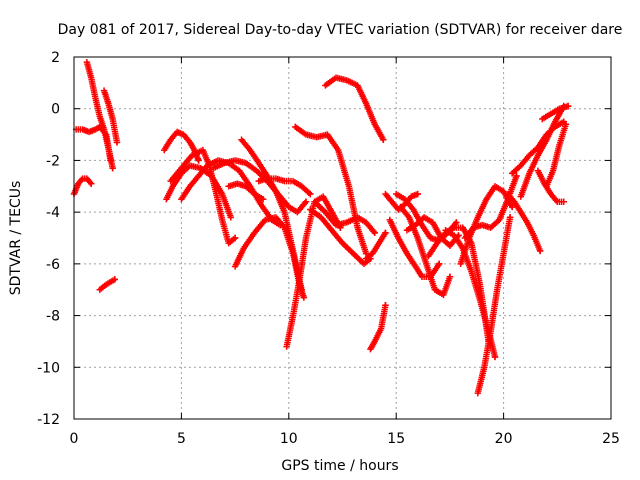 The image size is (640, 480). What do you see at coordinates (48, 368) in the screenshot?
I see `y-tick-label: -10` at bounding box center [48, 368].